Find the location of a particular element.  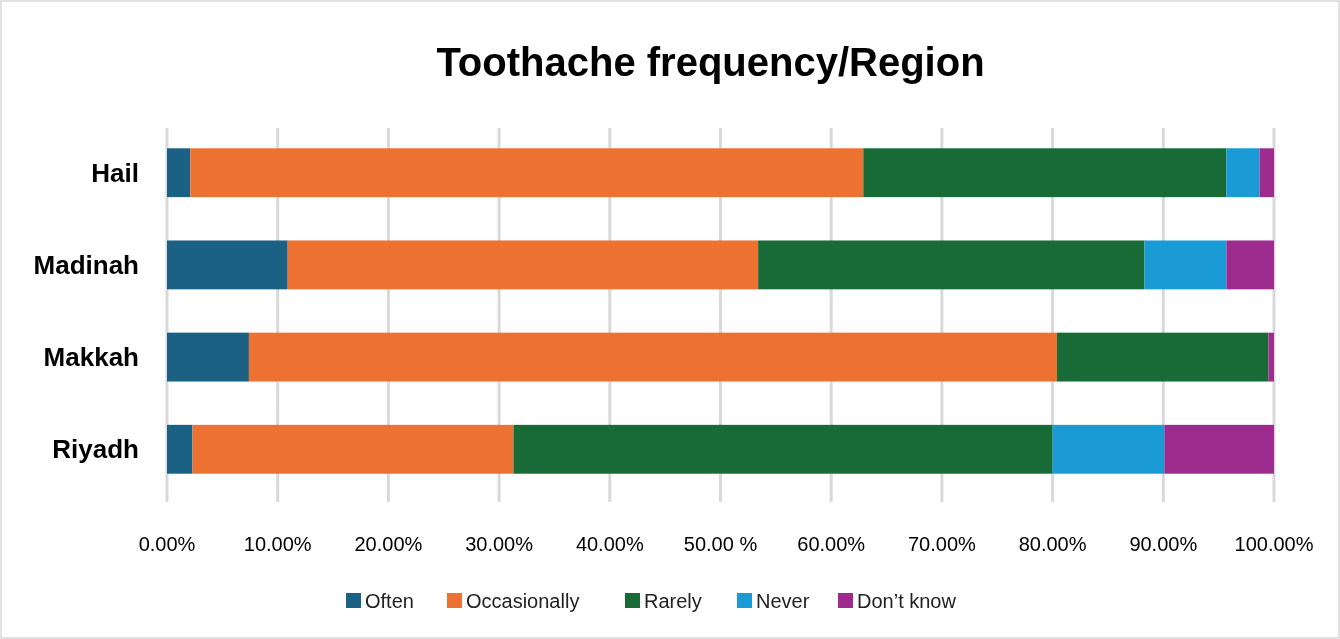

legend-label: Rarely is located at coordinates (673, 601).